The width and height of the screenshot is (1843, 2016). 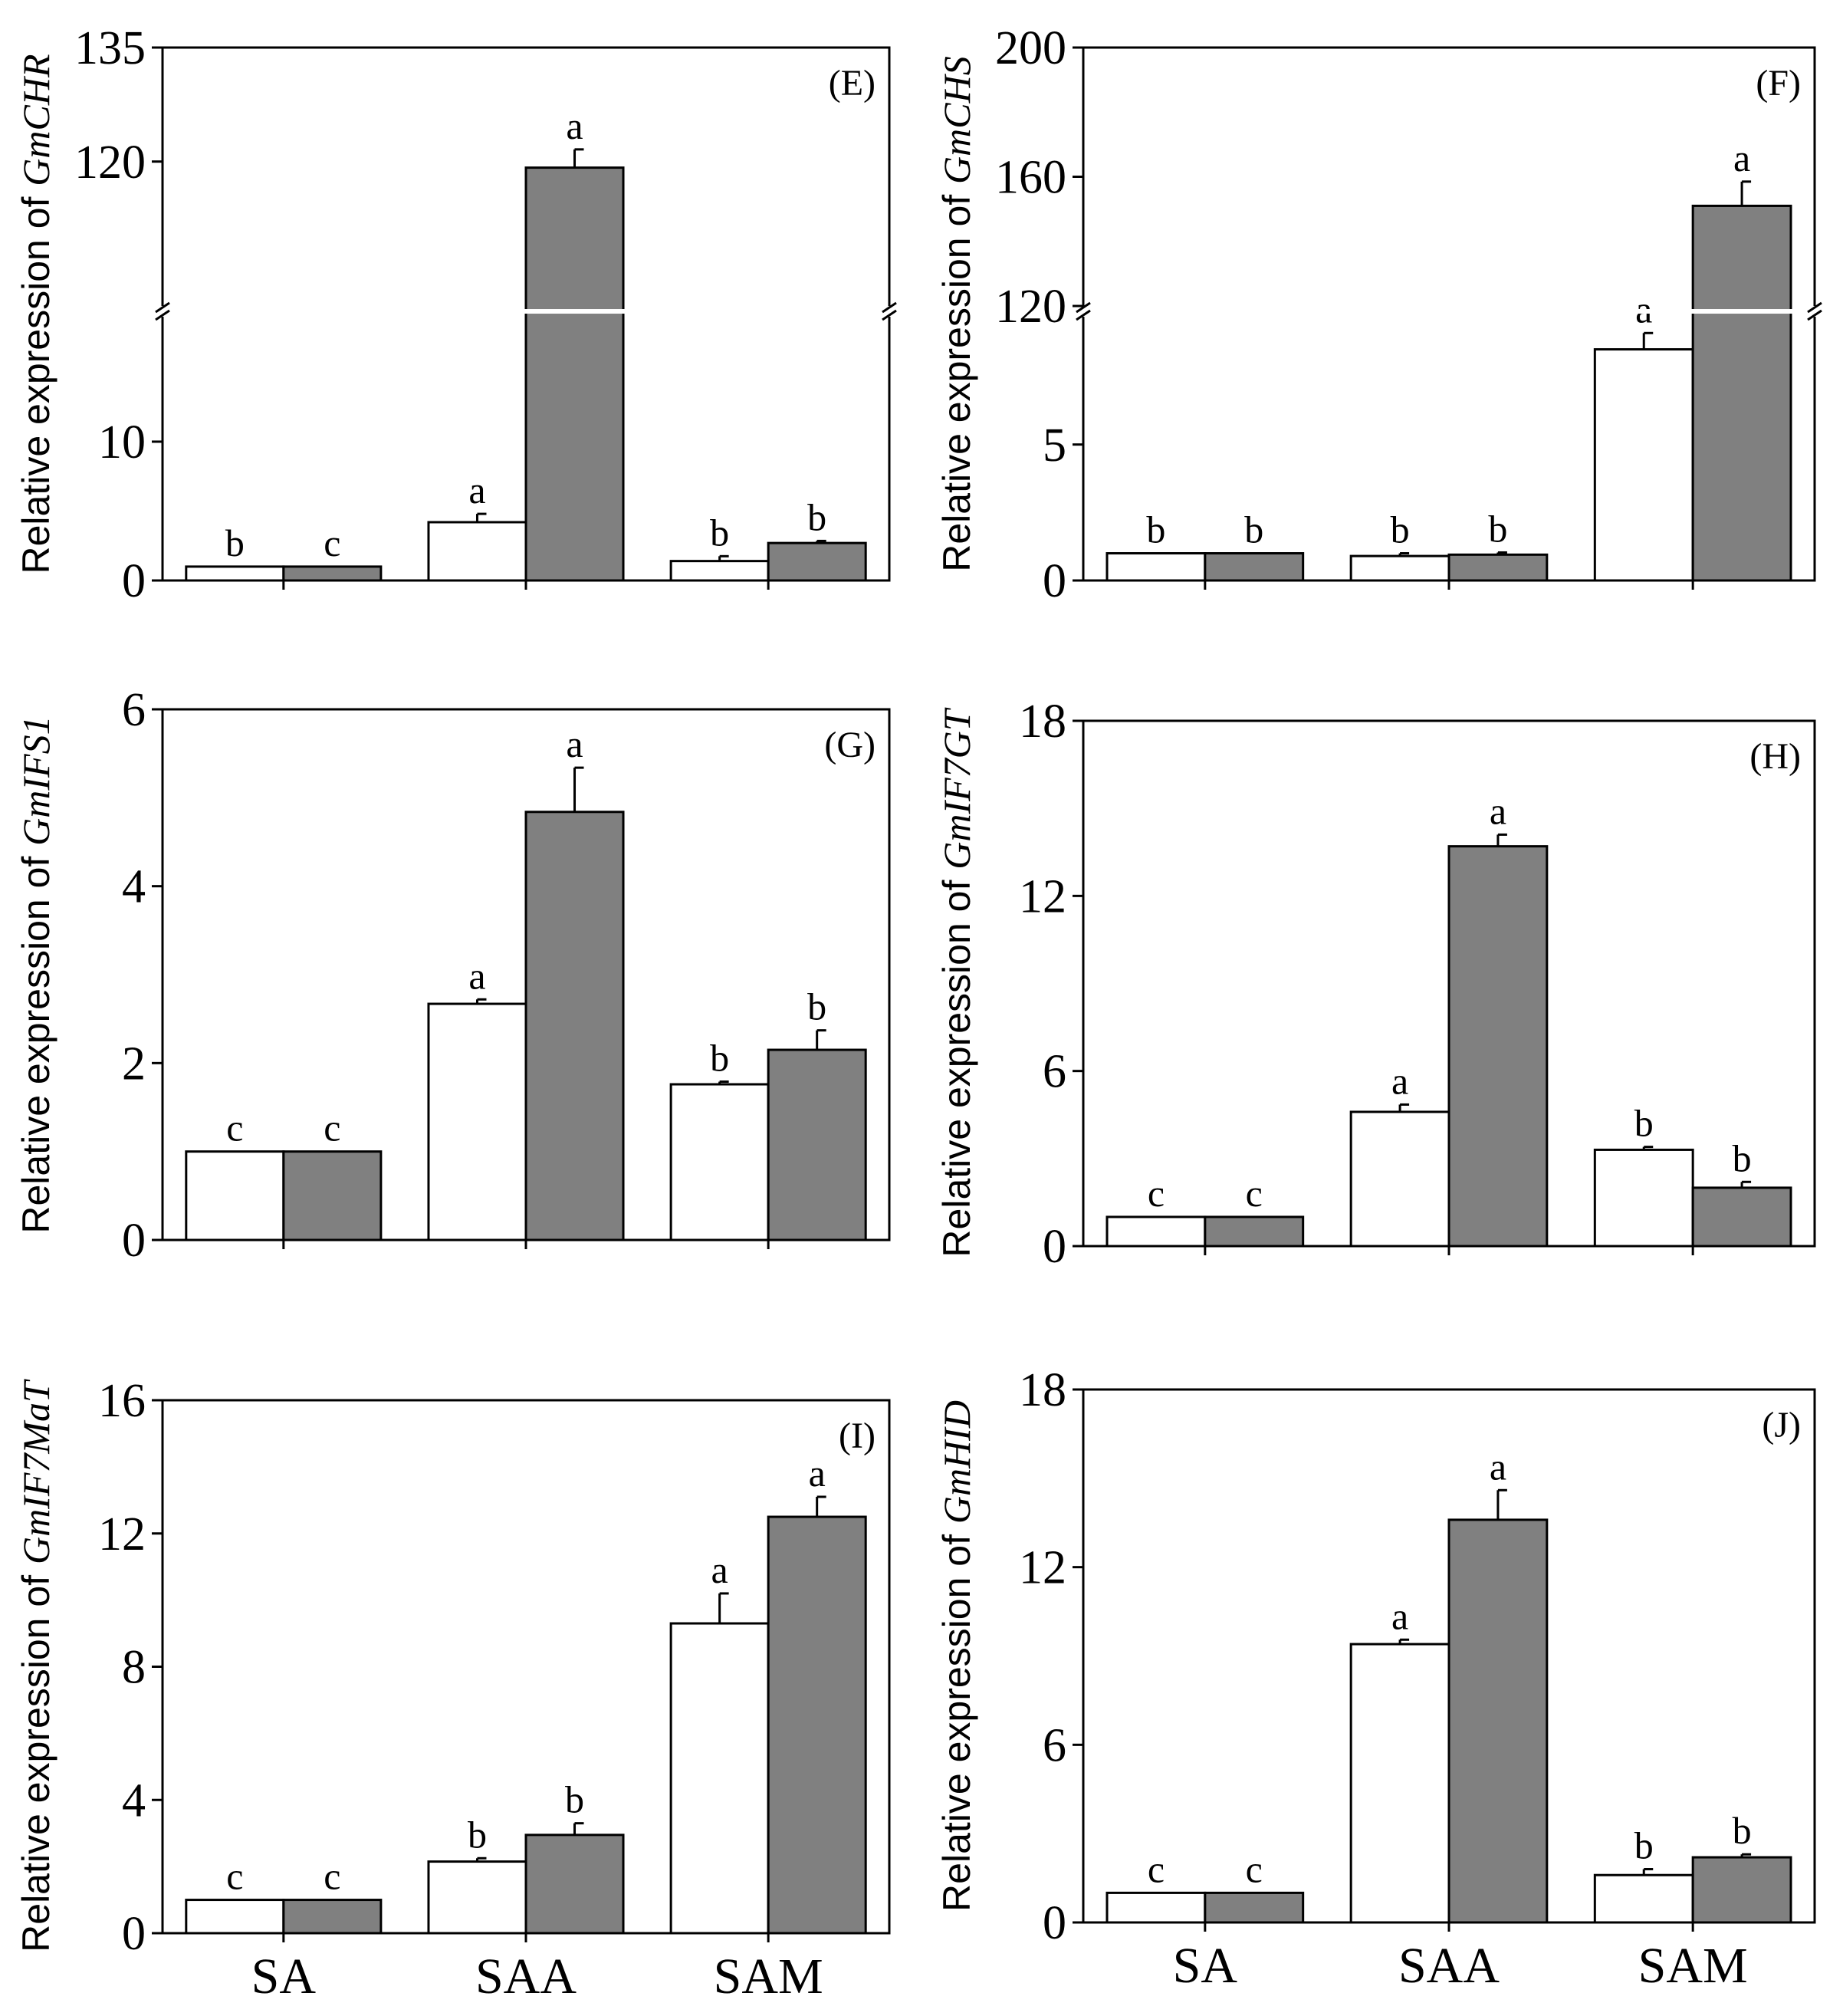 I want to click on y-tick-label: 135, so click(x=110, y=48).